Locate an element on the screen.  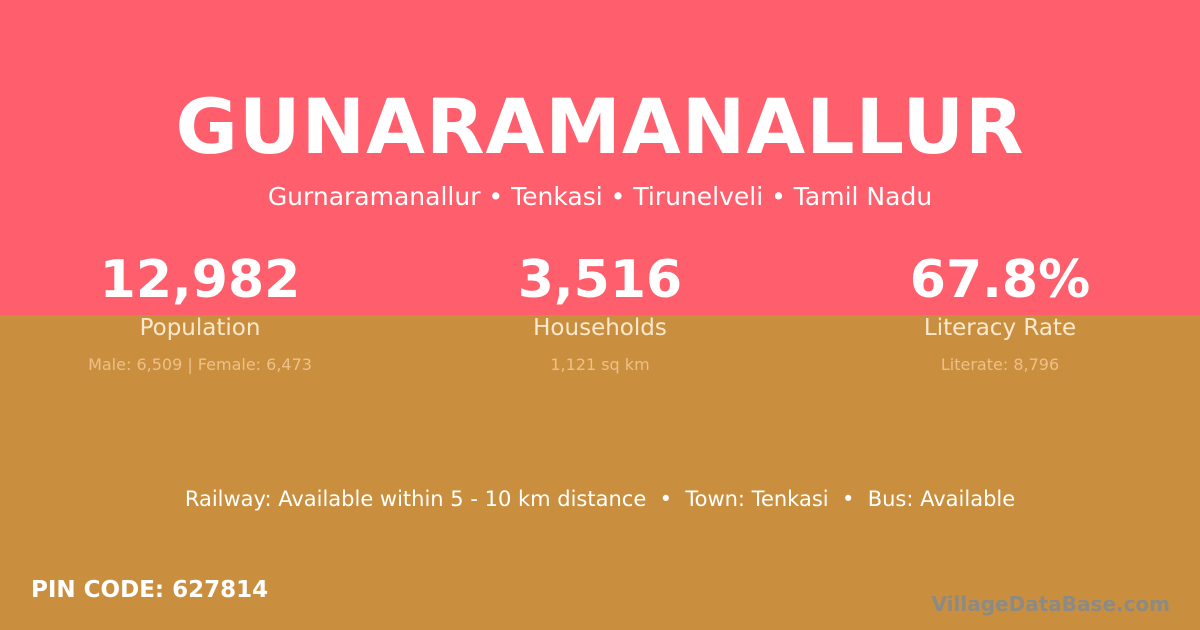
stat-detail: Literate: 8,796 is located at coordinates (1000, 364).